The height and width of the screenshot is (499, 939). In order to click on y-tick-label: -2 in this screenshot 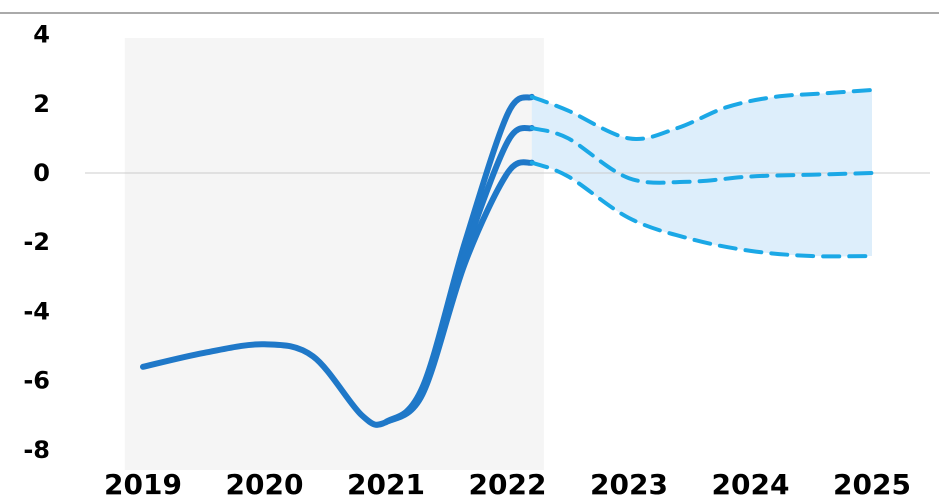, I will do `click(36, 242)`.